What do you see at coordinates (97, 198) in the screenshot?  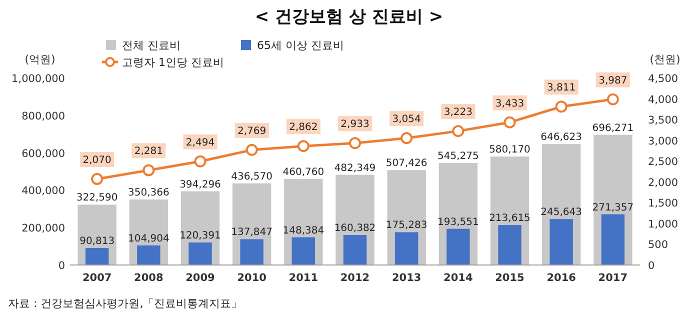 I see `data-label: 322,590` at bounding box center [97, 198].